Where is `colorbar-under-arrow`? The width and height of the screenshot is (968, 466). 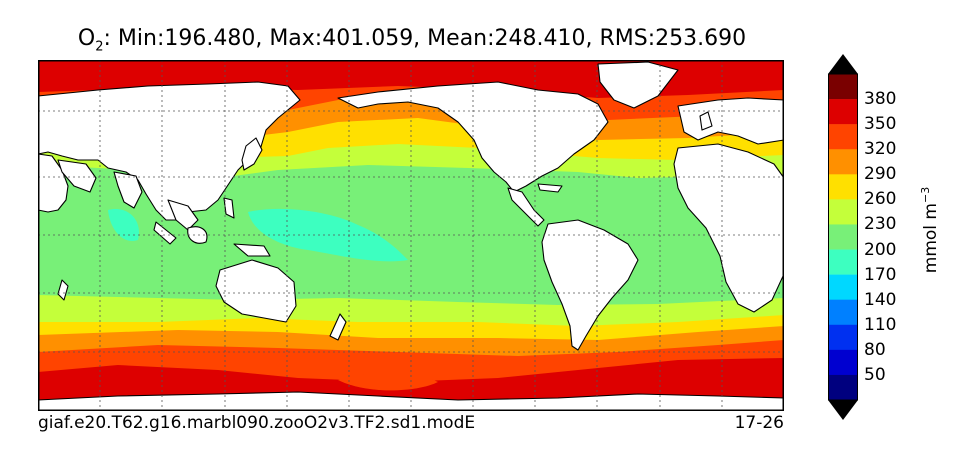
colorbar-under-arrow is located at coordinates (843, 410).